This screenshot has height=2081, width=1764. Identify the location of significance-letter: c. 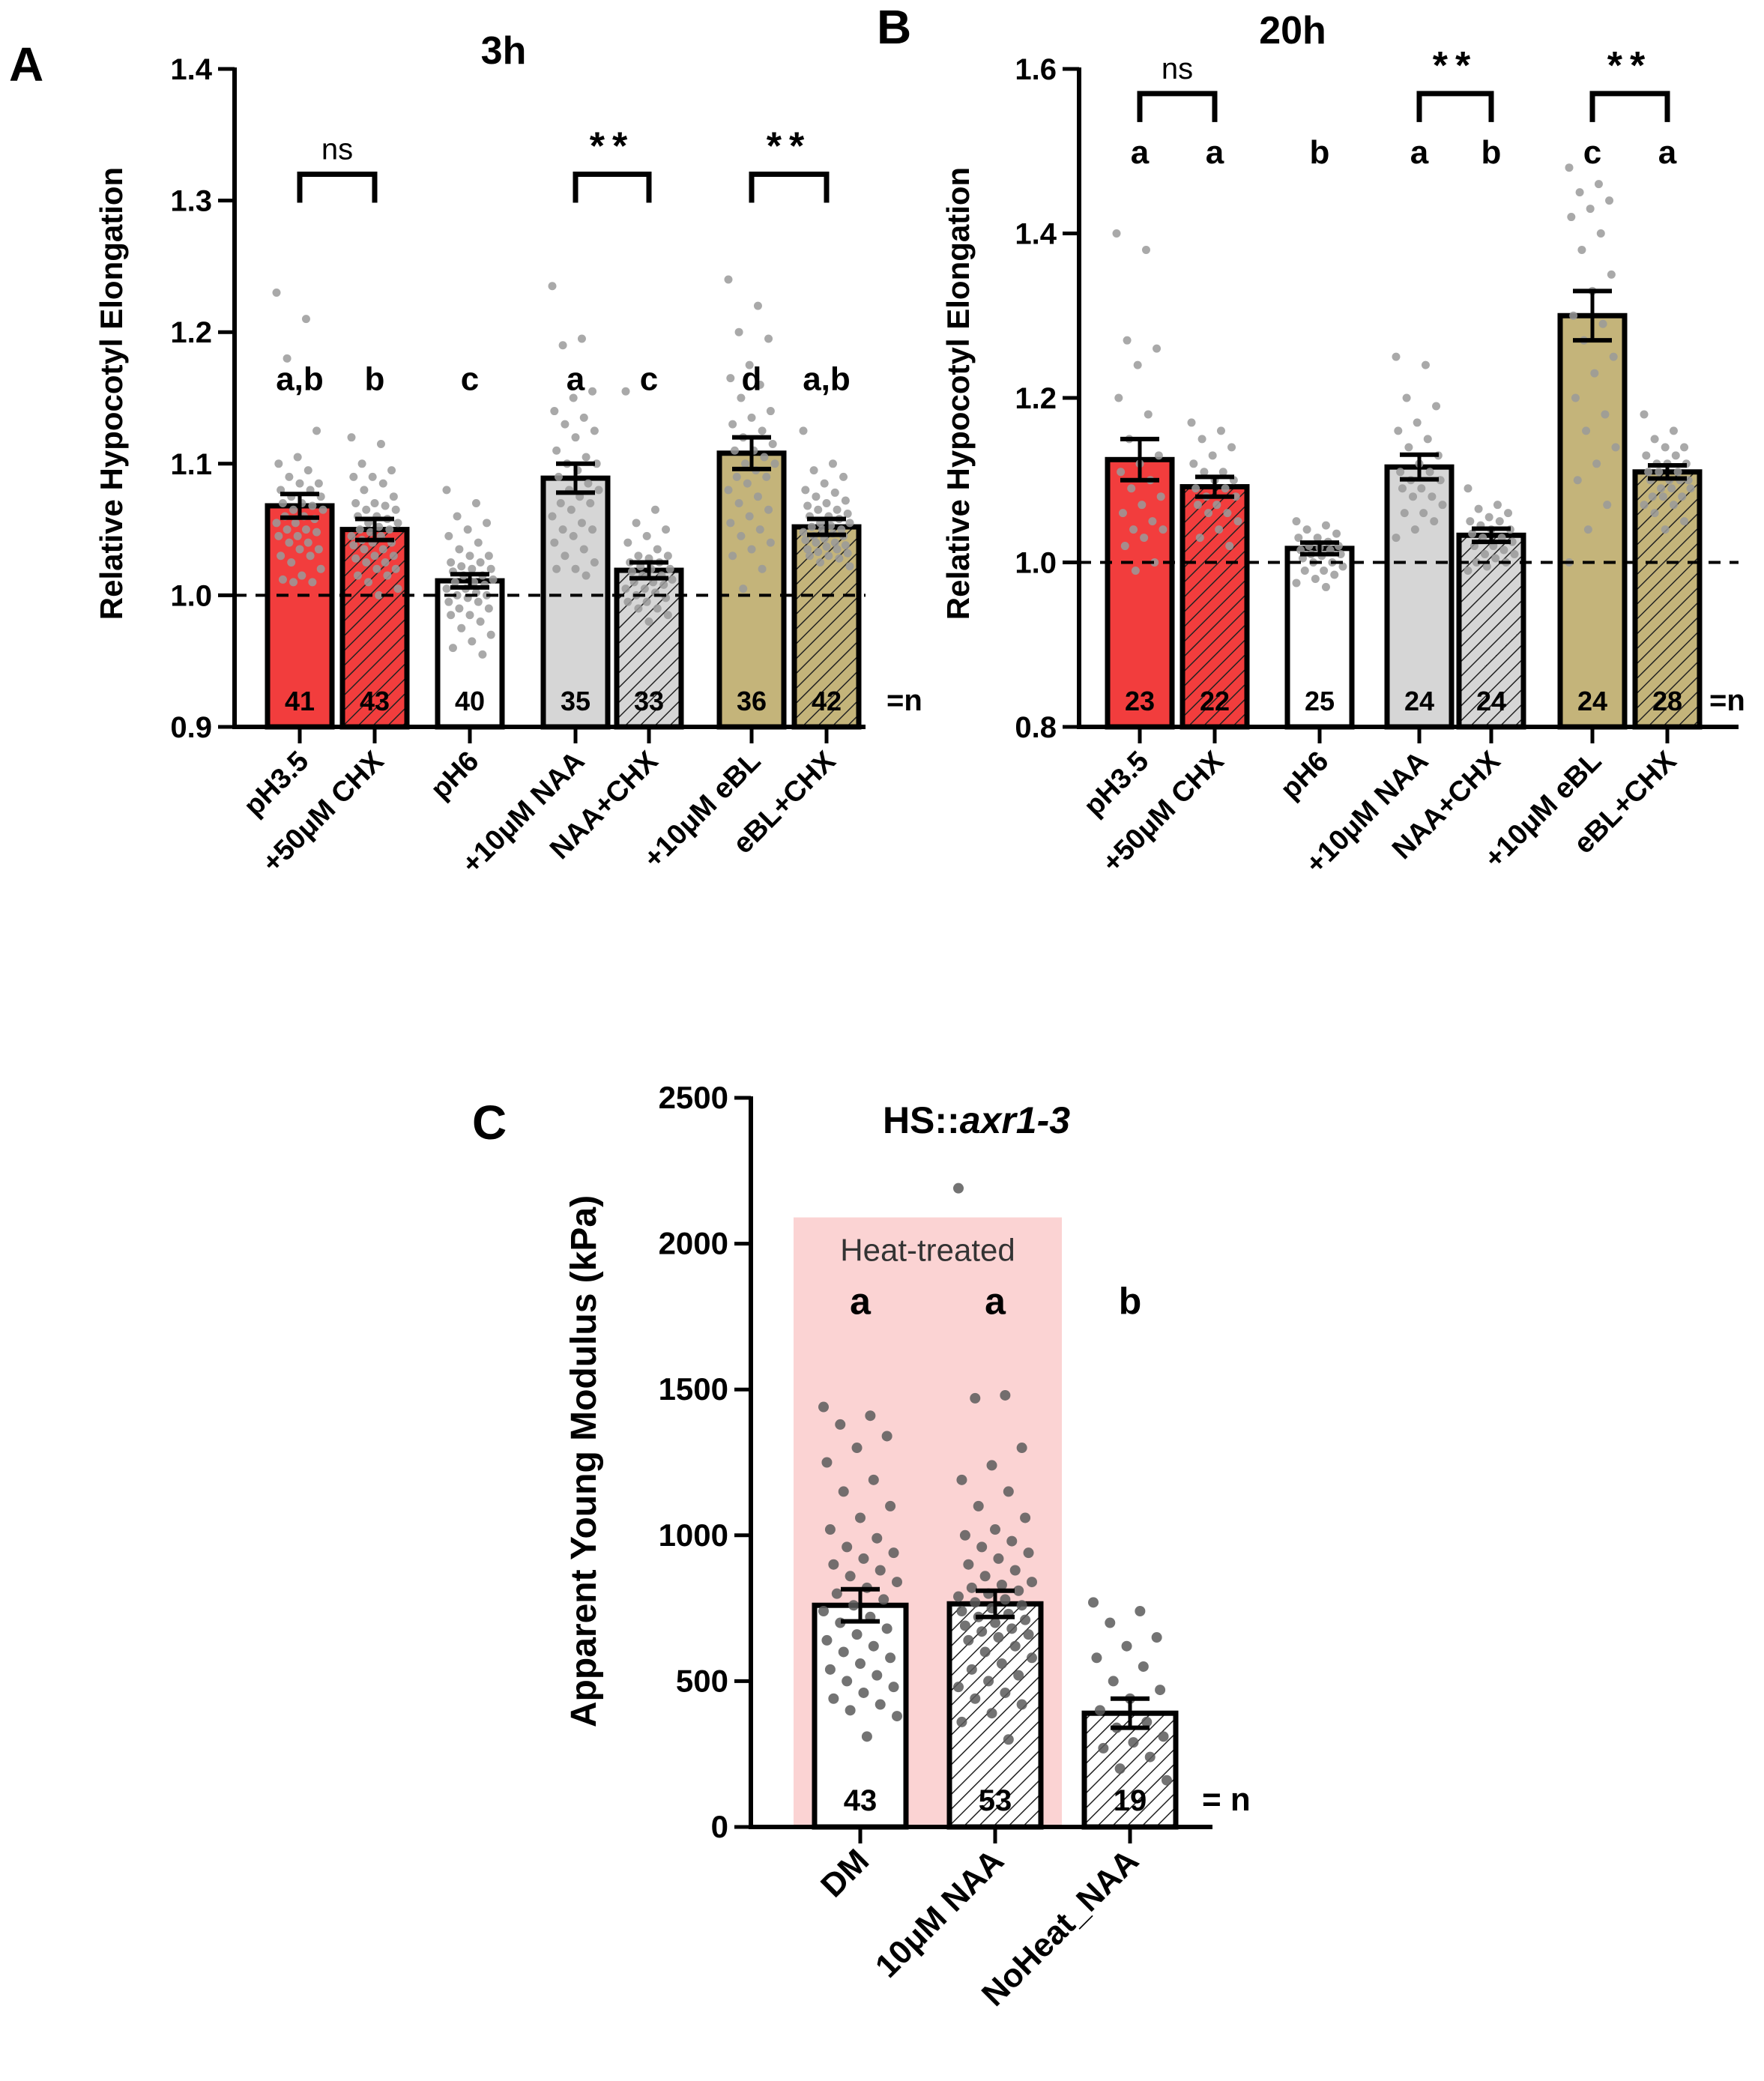
(470, 379).